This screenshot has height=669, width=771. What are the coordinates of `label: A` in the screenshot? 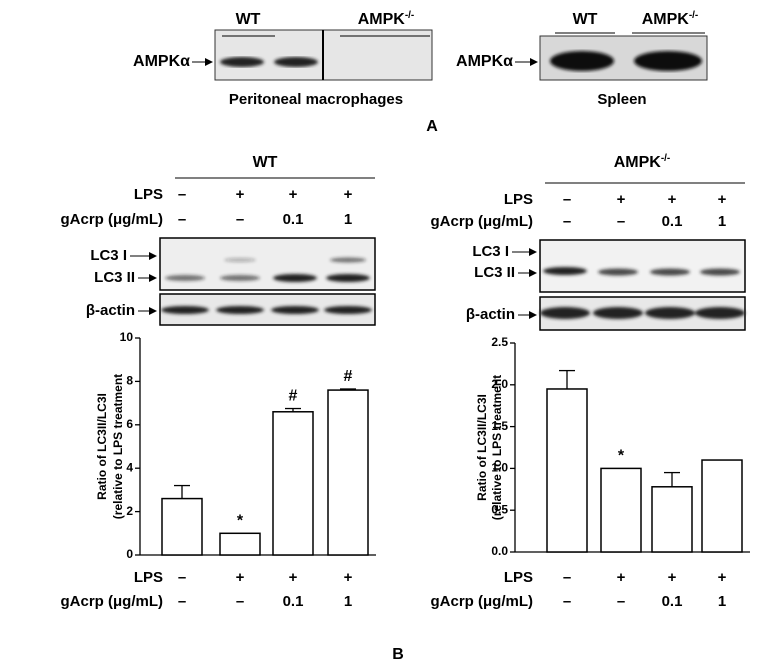 It's located at (432, 126).